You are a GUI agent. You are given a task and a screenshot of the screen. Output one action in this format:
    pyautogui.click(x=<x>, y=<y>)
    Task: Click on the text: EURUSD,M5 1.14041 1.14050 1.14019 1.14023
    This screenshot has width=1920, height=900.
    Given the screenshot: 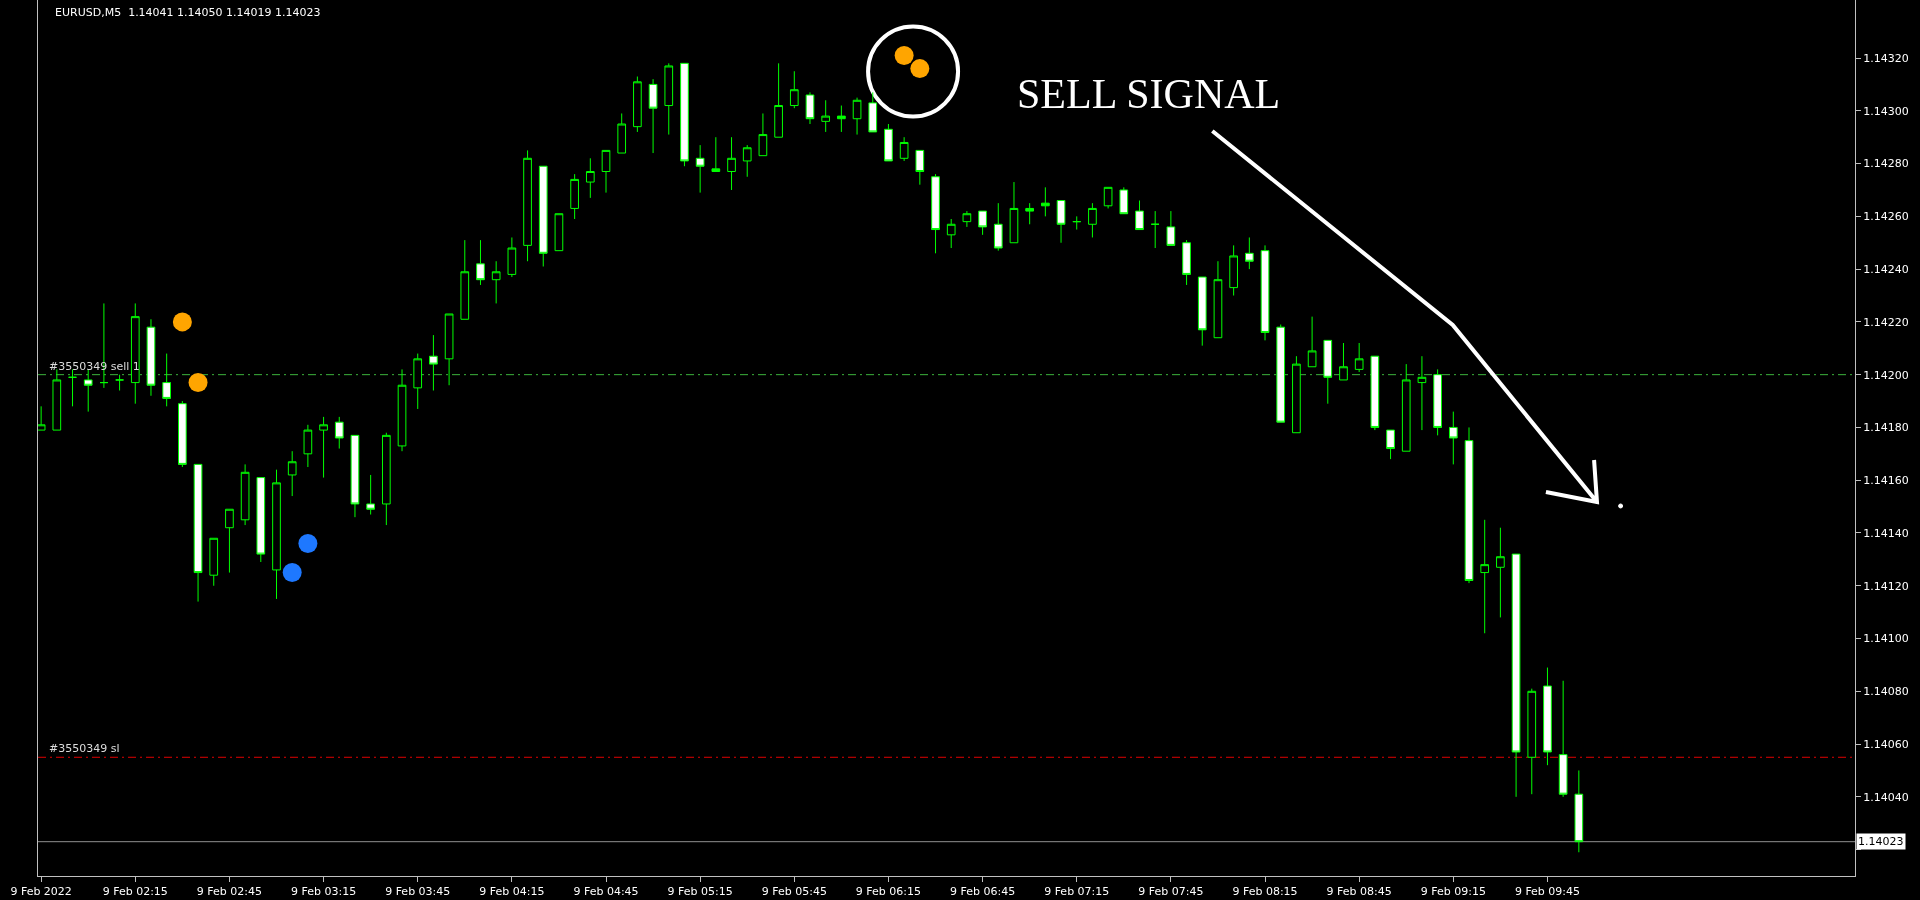 What is the action you would take?
    pyautogui.click(x=188, y=13)
    